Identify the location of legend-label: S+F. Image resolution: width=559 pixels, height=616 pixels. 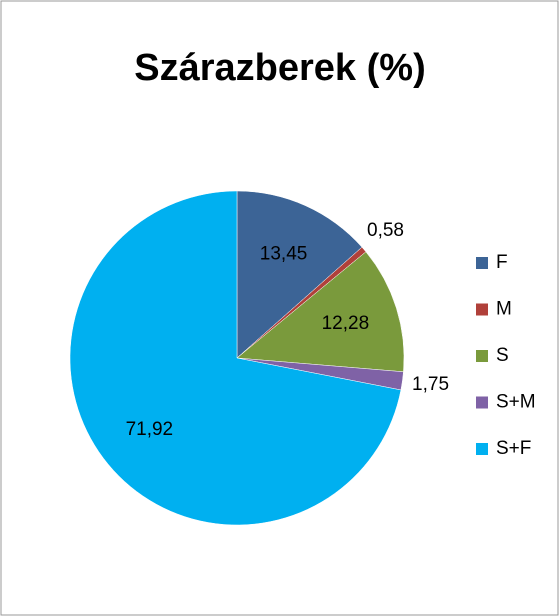
(513, 448).